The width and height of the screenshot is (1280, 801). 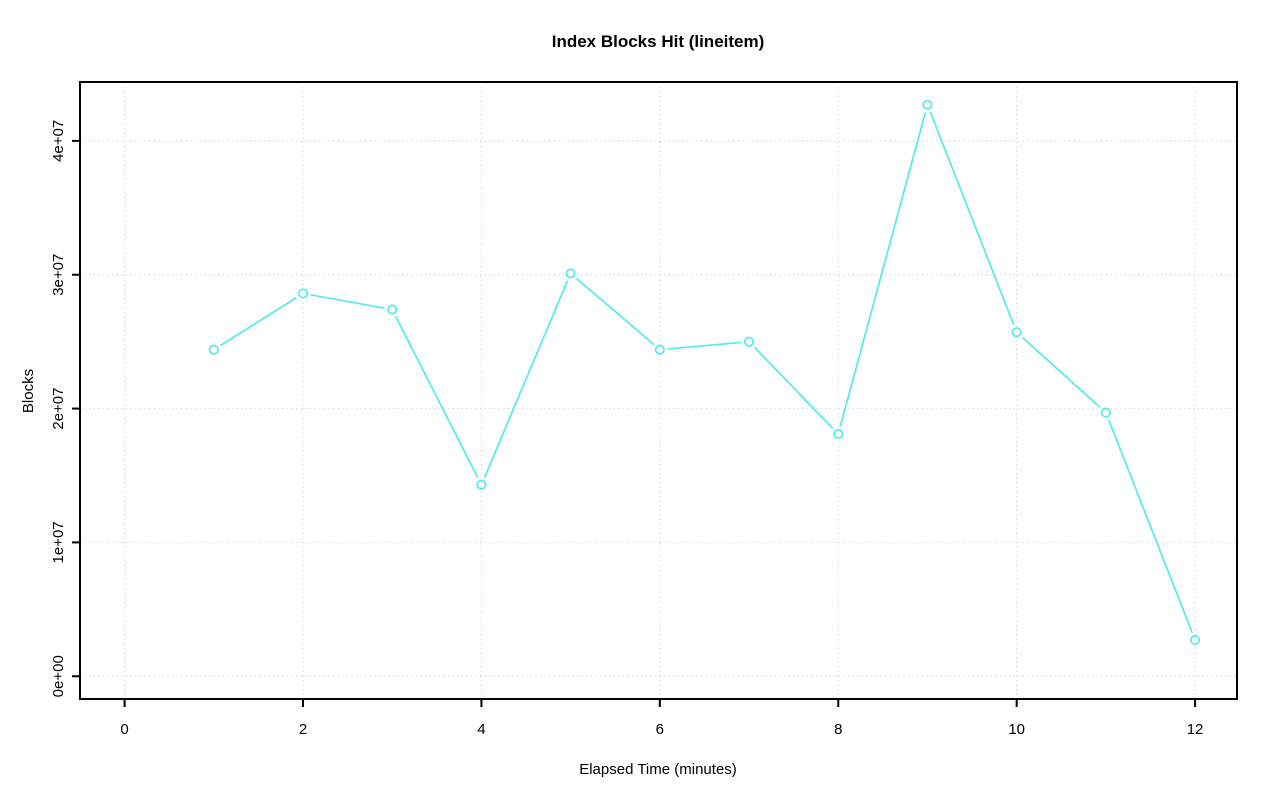 I want to click on x-tick-label: 12, so click(x=1195, y=729).